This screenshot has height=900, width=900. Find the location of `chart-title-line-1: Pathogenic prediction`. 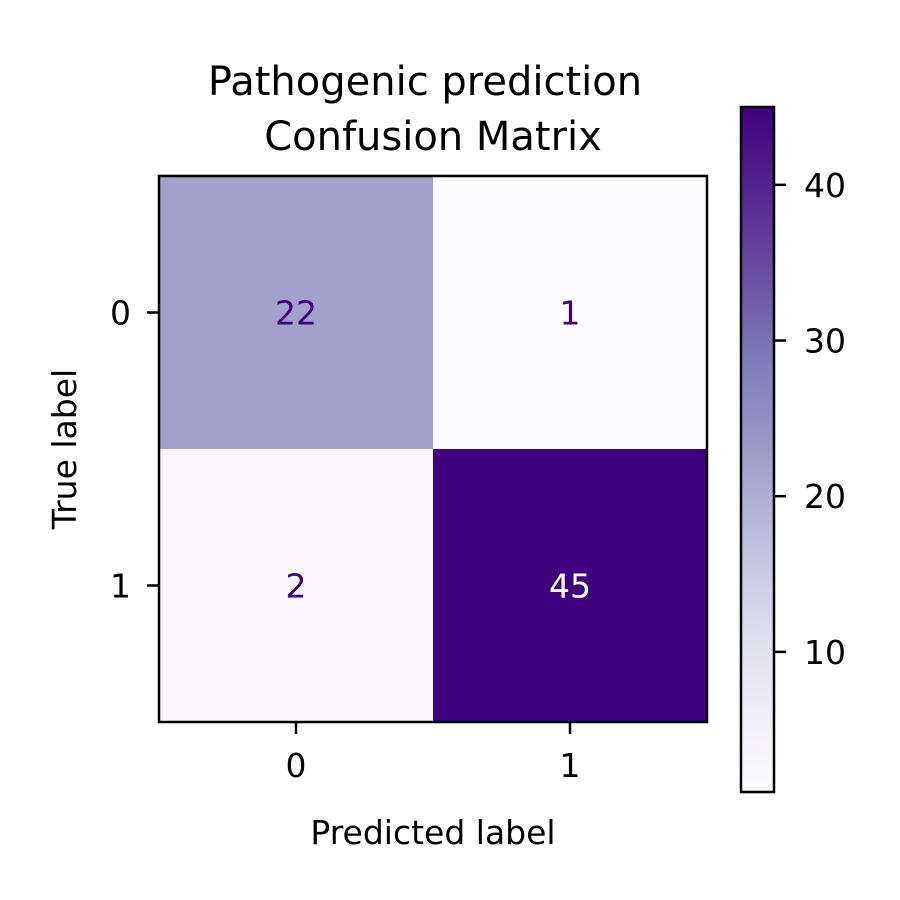

chart-title-line-1: Pathogenic prediction is located at coordinates (425, 82).